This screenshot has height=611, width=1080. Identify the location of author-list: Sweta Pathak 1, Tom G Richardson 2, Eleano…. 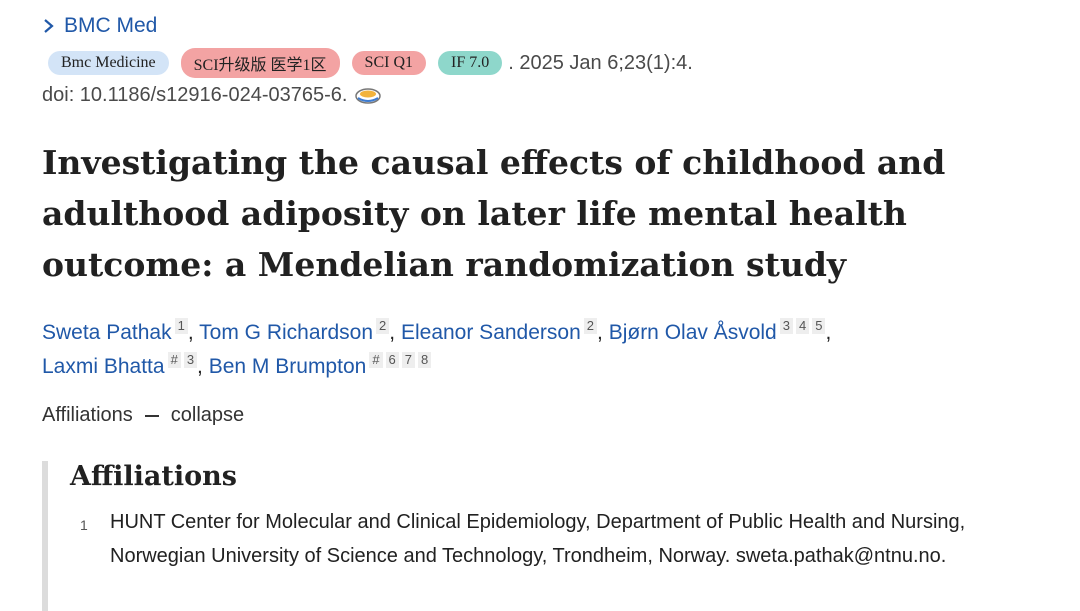
(492, 350).